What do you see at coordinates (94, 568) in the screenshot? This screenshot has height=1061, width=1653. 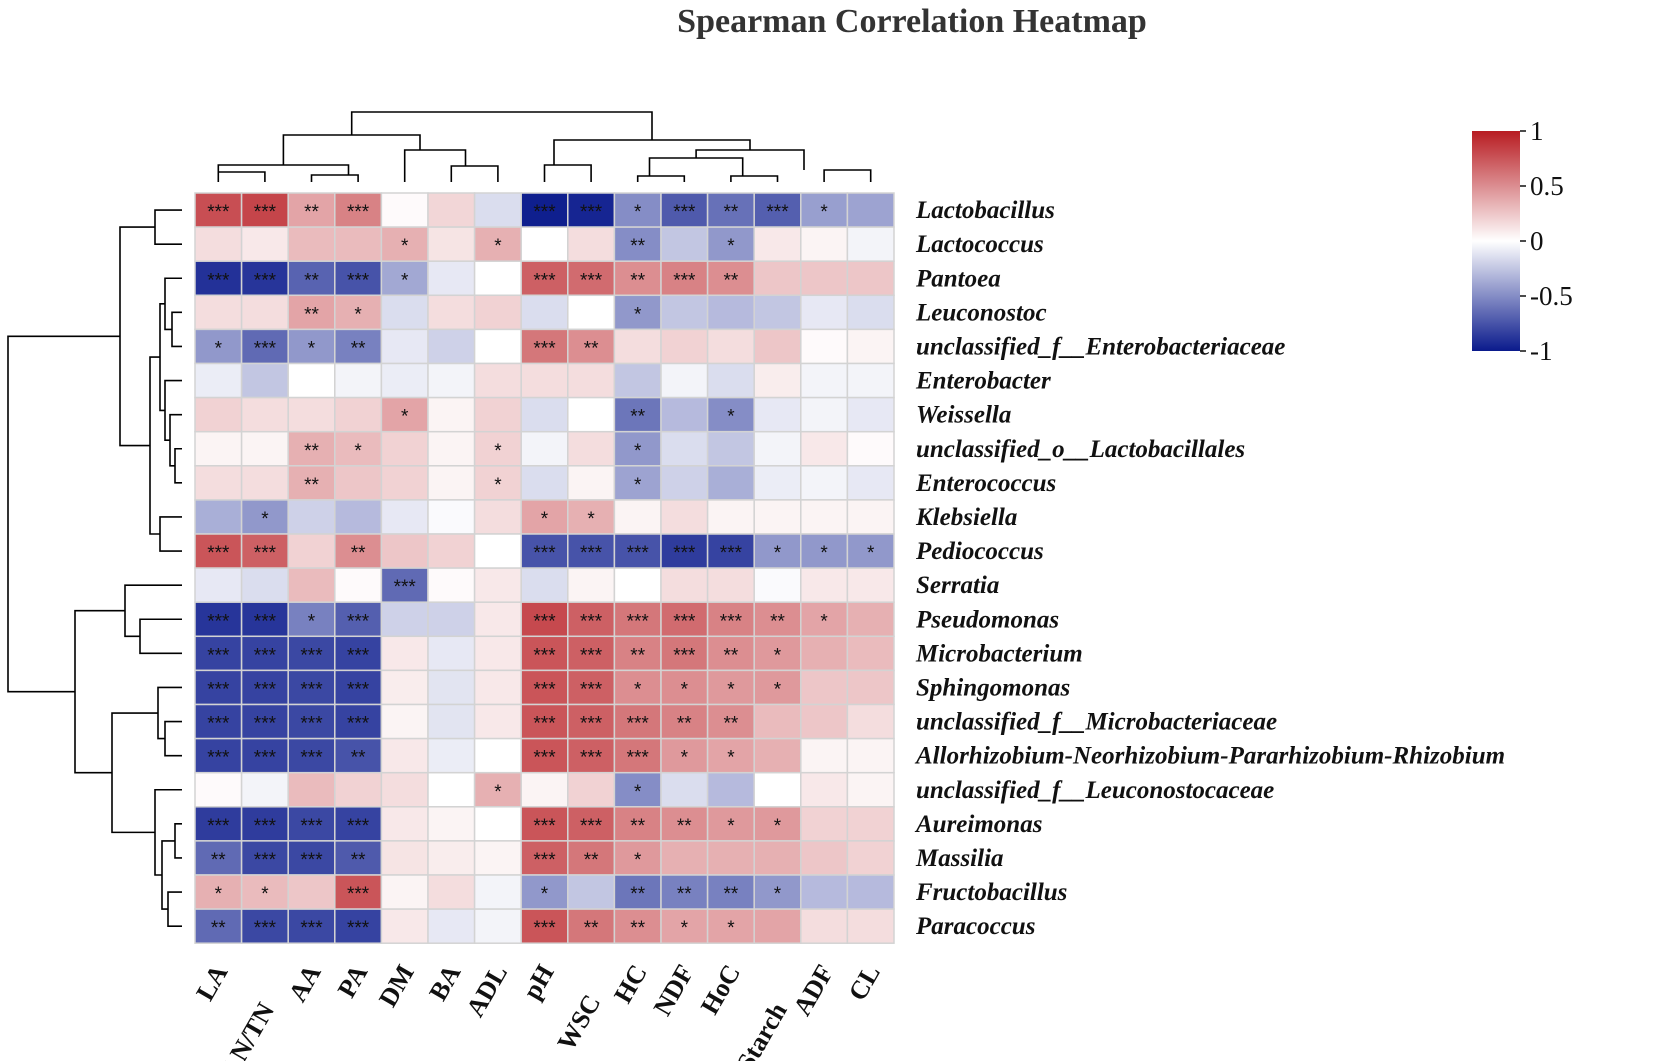 I see `row-dendrogram` at bounding box center [94, 568].